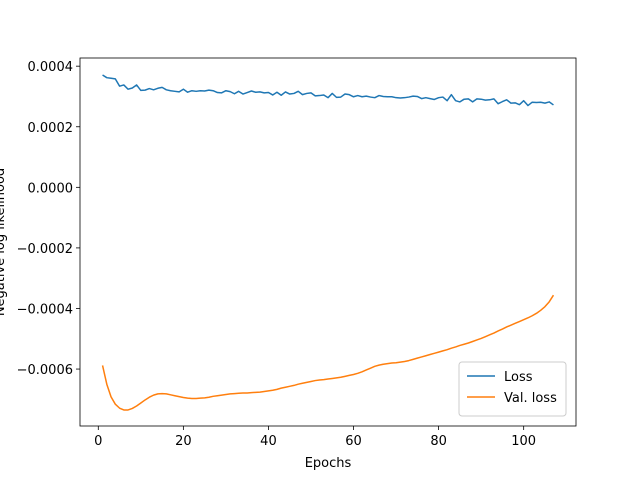 The width and height of the screenshot is (640, 480). What do you see at coordinates (438, 441) in the screenshot?
I see `x-tick-label: 80` at bounding box center [438, 441].